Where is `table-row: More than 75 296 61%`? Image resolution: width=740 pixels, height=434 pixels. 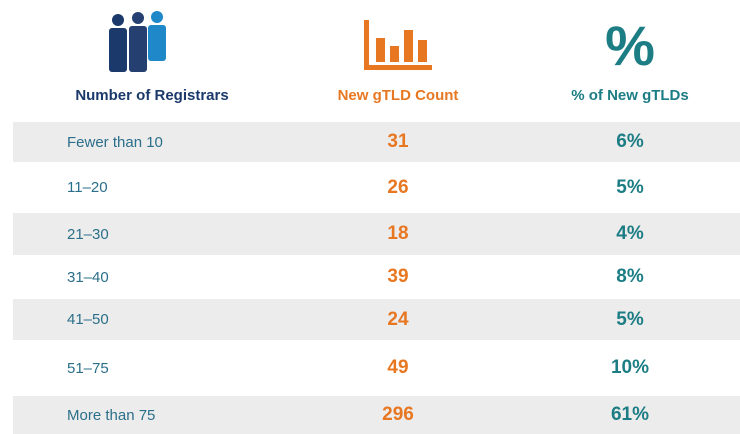 table-row: More than 75 296 61% is located at coordinates (376, 415).